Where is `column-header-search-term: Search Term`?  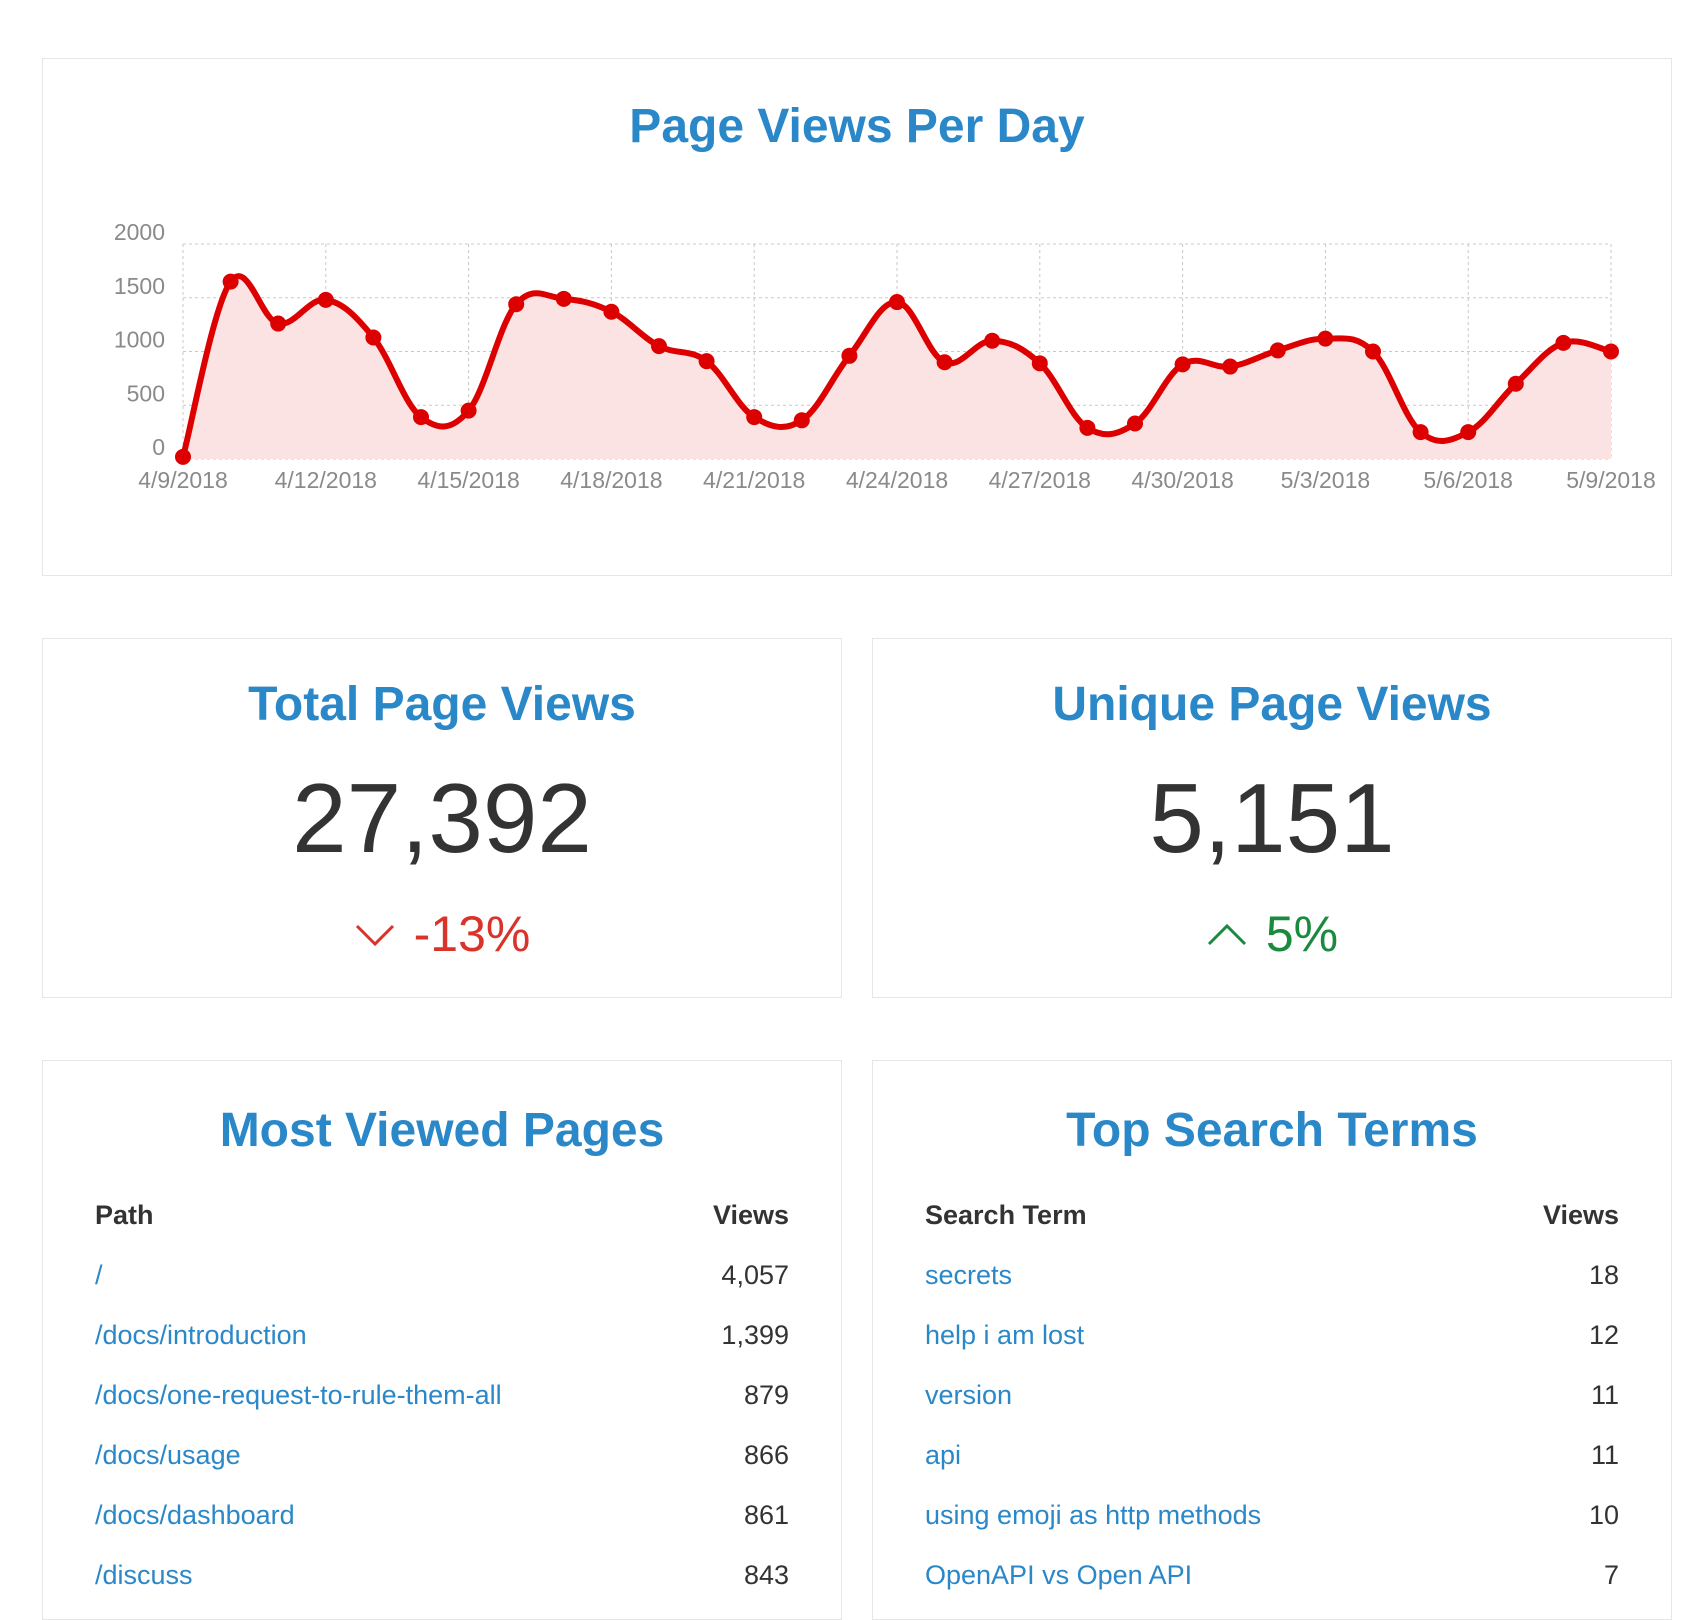 column-header-search-term: Search Term is located at coordinates (1006, 1214).